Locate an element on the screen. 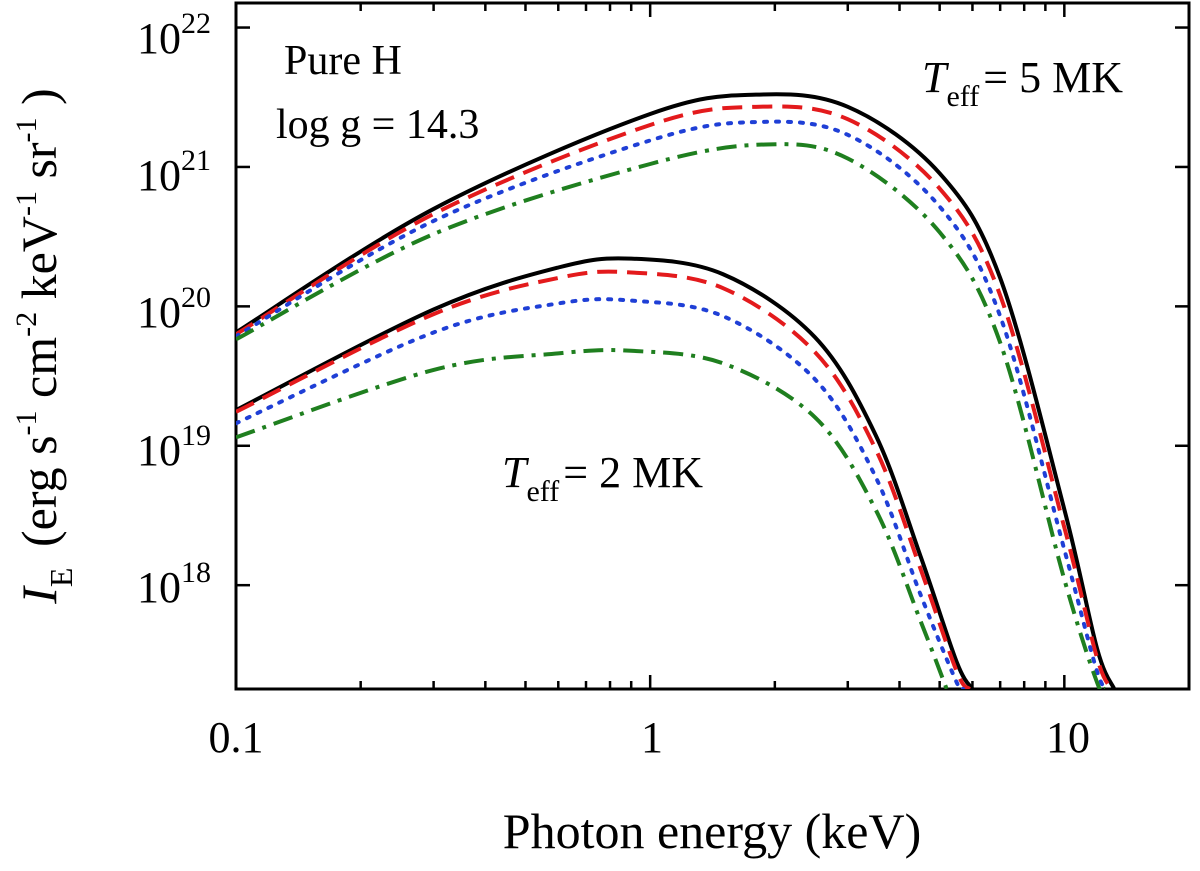 The width and height of the screenshot is (1200, 871). y-tick-label-1e22: 10 22 is located at coordinates (174, 35).